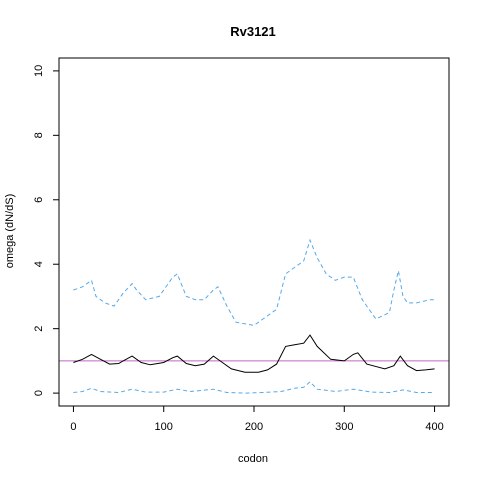  What do you see at coordinates (73, 427) in the screenshot?
I see `x-tick-label: 0` at bounding box center [73, 427].